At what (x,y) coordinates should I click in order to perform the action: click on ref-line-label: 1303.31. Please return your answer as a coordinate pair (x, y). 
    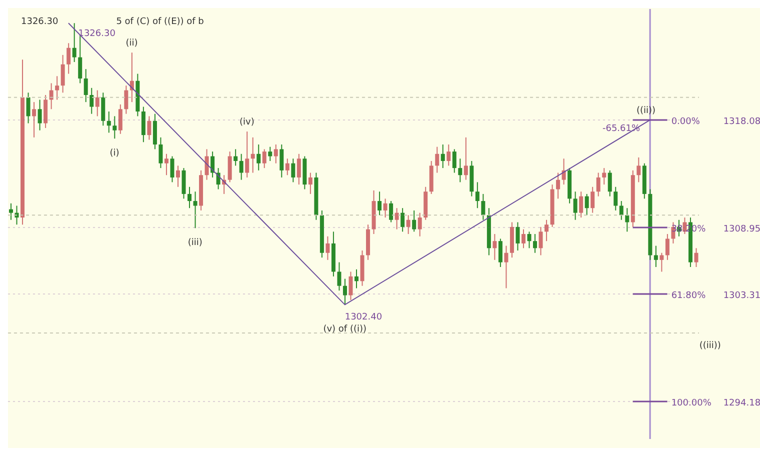
    Looking at the image, I should click on (741, 295).